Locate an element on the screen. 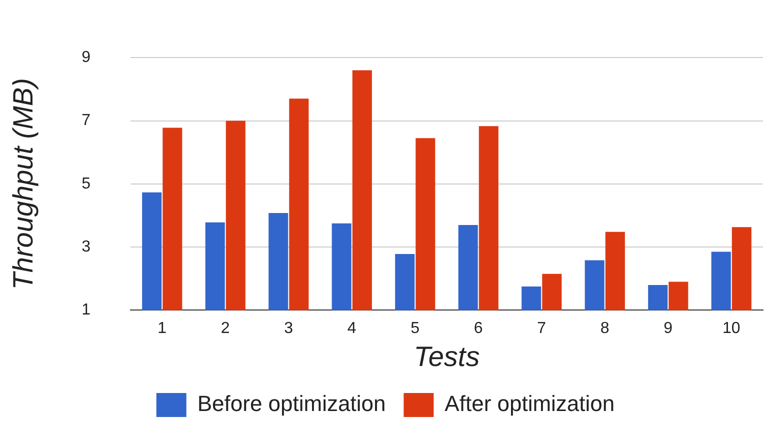 The height and width of the screenshot is (435, 775). x-tick-label: 4 is located at coordinates (351, 329).